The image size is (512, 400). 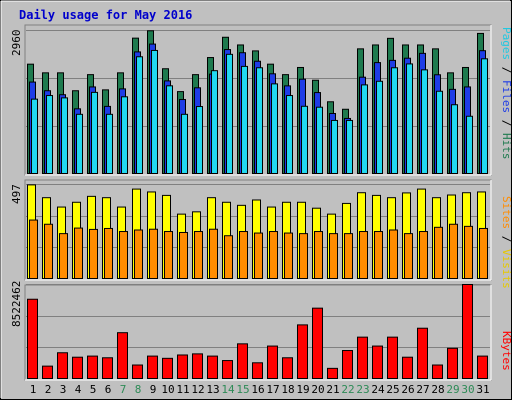 I want to click on x-tick-label: 7, so click(x=123, y=389).